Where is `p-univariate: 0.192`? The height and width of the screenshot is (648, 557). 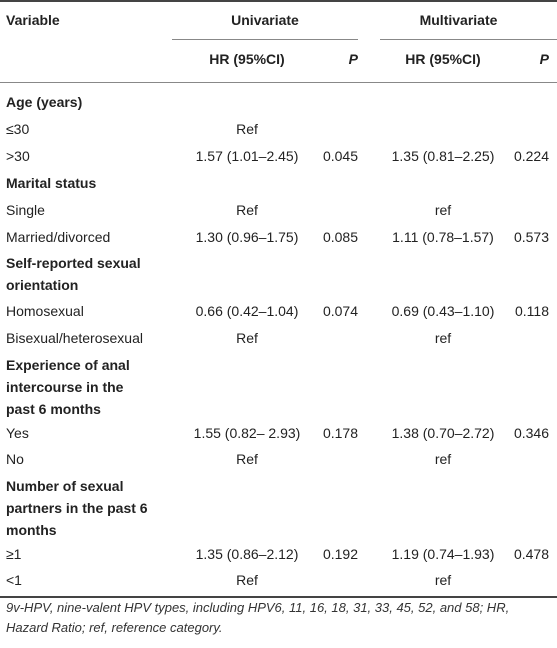
p-univariate: 0.192 is located at coordinates (340, 554).